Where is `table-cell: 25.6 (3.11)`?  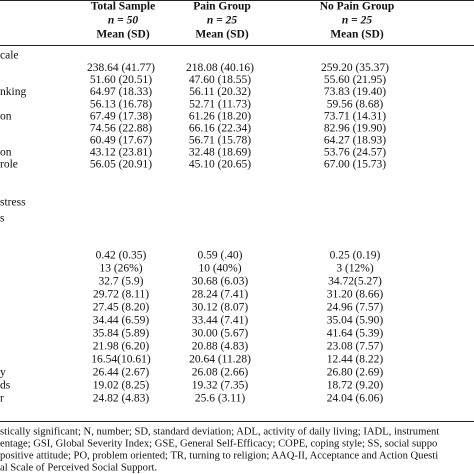 table-cell: 25.6 (3.11) is located at coordinates (220, 399).